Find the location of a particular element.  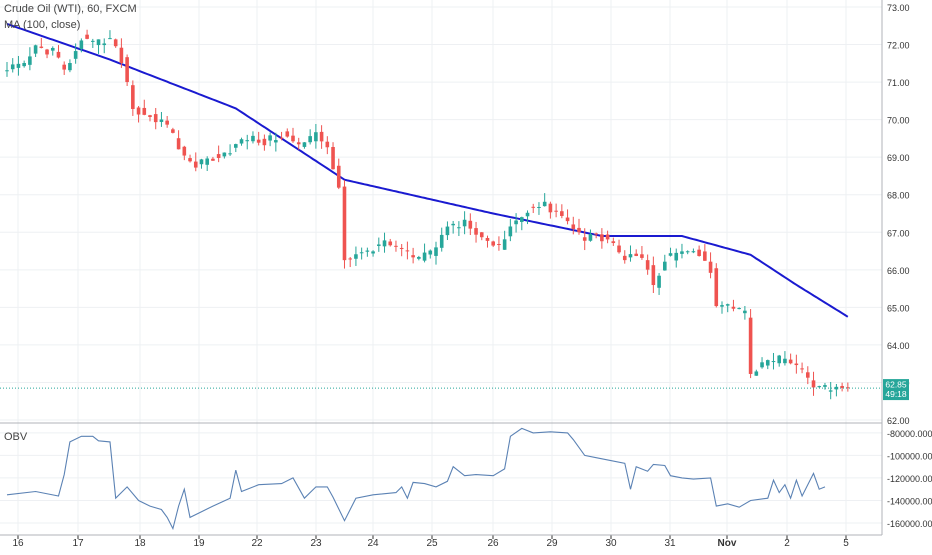

price-tick-label: 71.00 is located at coordinates (898, 83).